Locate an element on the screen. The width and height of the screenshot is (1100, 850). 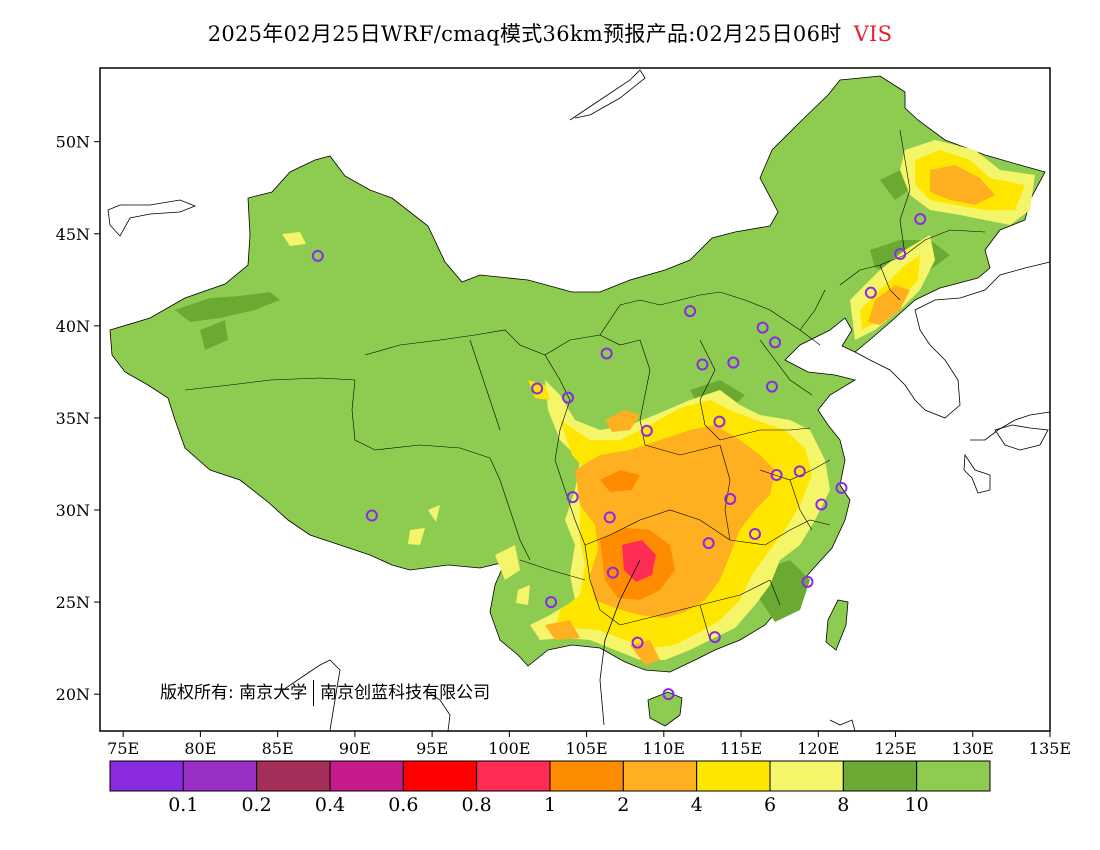
lat-tick-label: 25N is located at coordinates (73, 602).